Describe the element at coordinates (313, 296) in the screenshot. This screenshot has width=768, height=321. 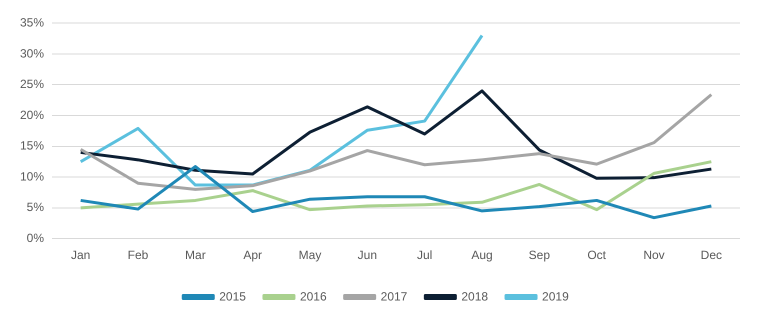
I see `legend-label: 2016` at that location.